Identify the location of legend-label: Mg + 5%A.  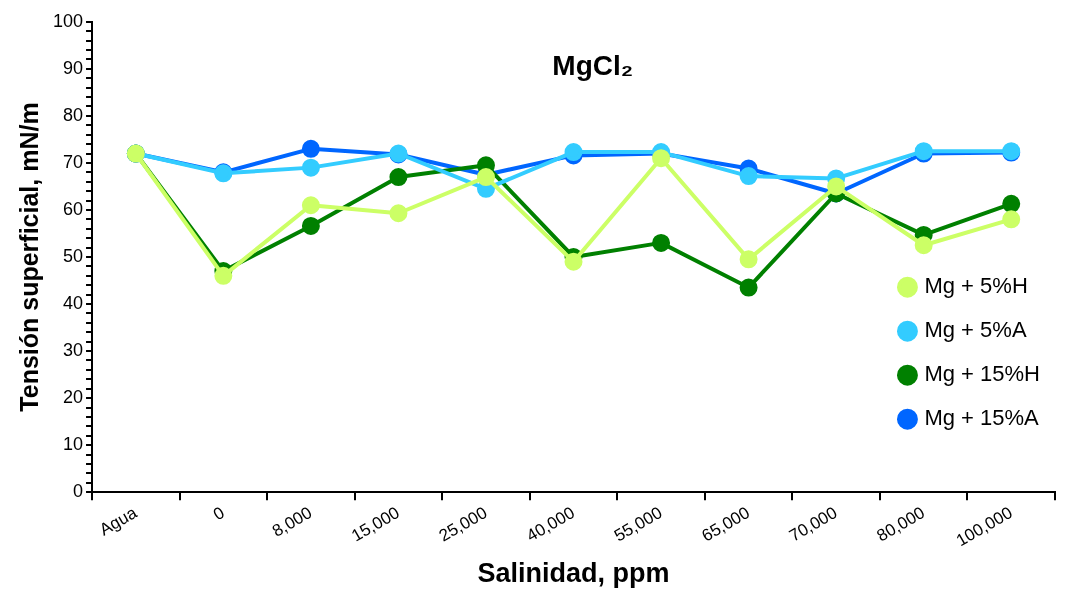
(975, 330).